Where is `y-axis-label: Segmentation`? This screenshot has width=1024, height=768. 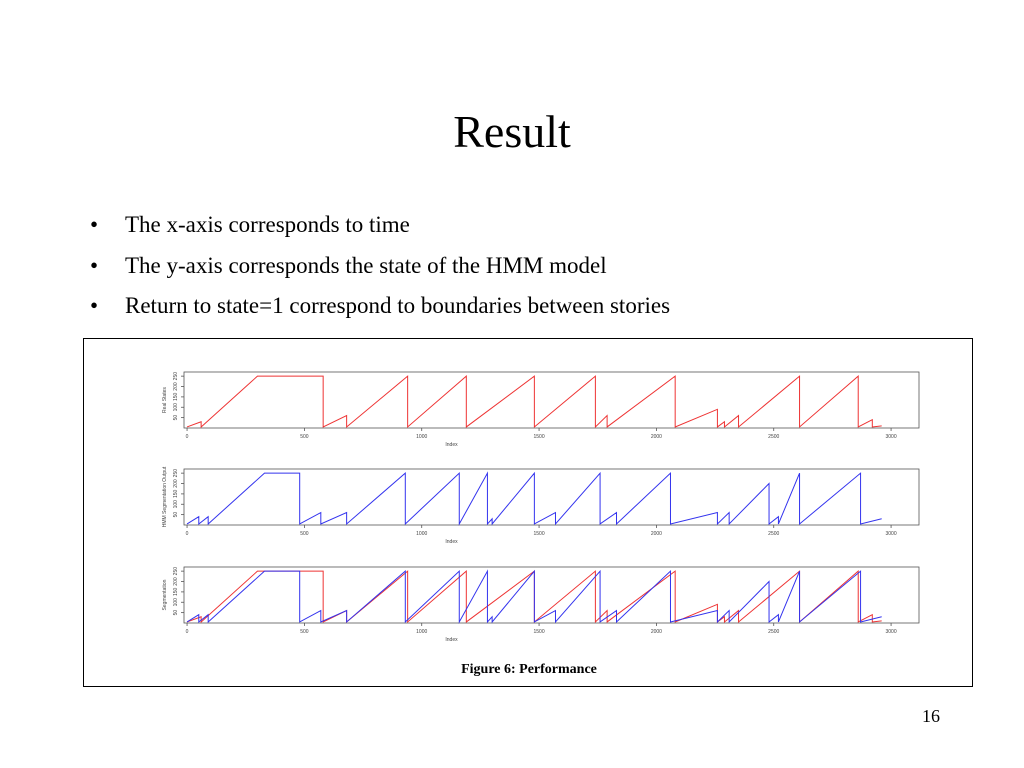 y-axis-label: Segmentation is located at coordinates (165, 594).